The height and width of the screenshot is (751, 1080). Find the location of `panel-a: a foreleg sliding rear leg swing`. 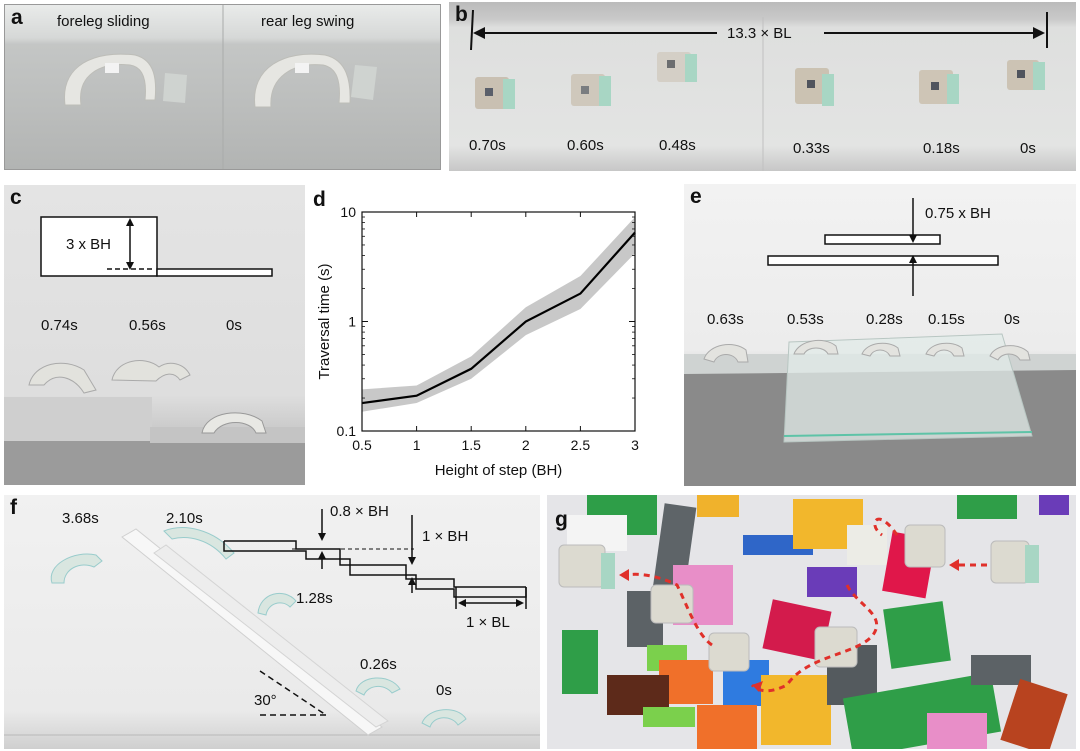

panel-a: a foreleg sliding rear leg swing is located at coordinates (222, 87).